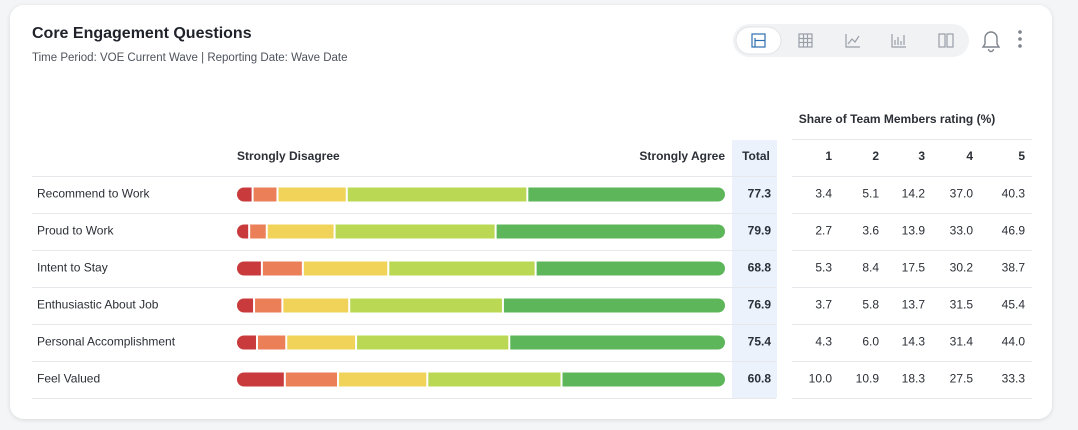 Image resolution: width=1078 pixels, height=430 pixels. What do you see at coordinates (962, 231) in the screenshot?
I see `share-value: 33.0` at bounding box center [962, 231].